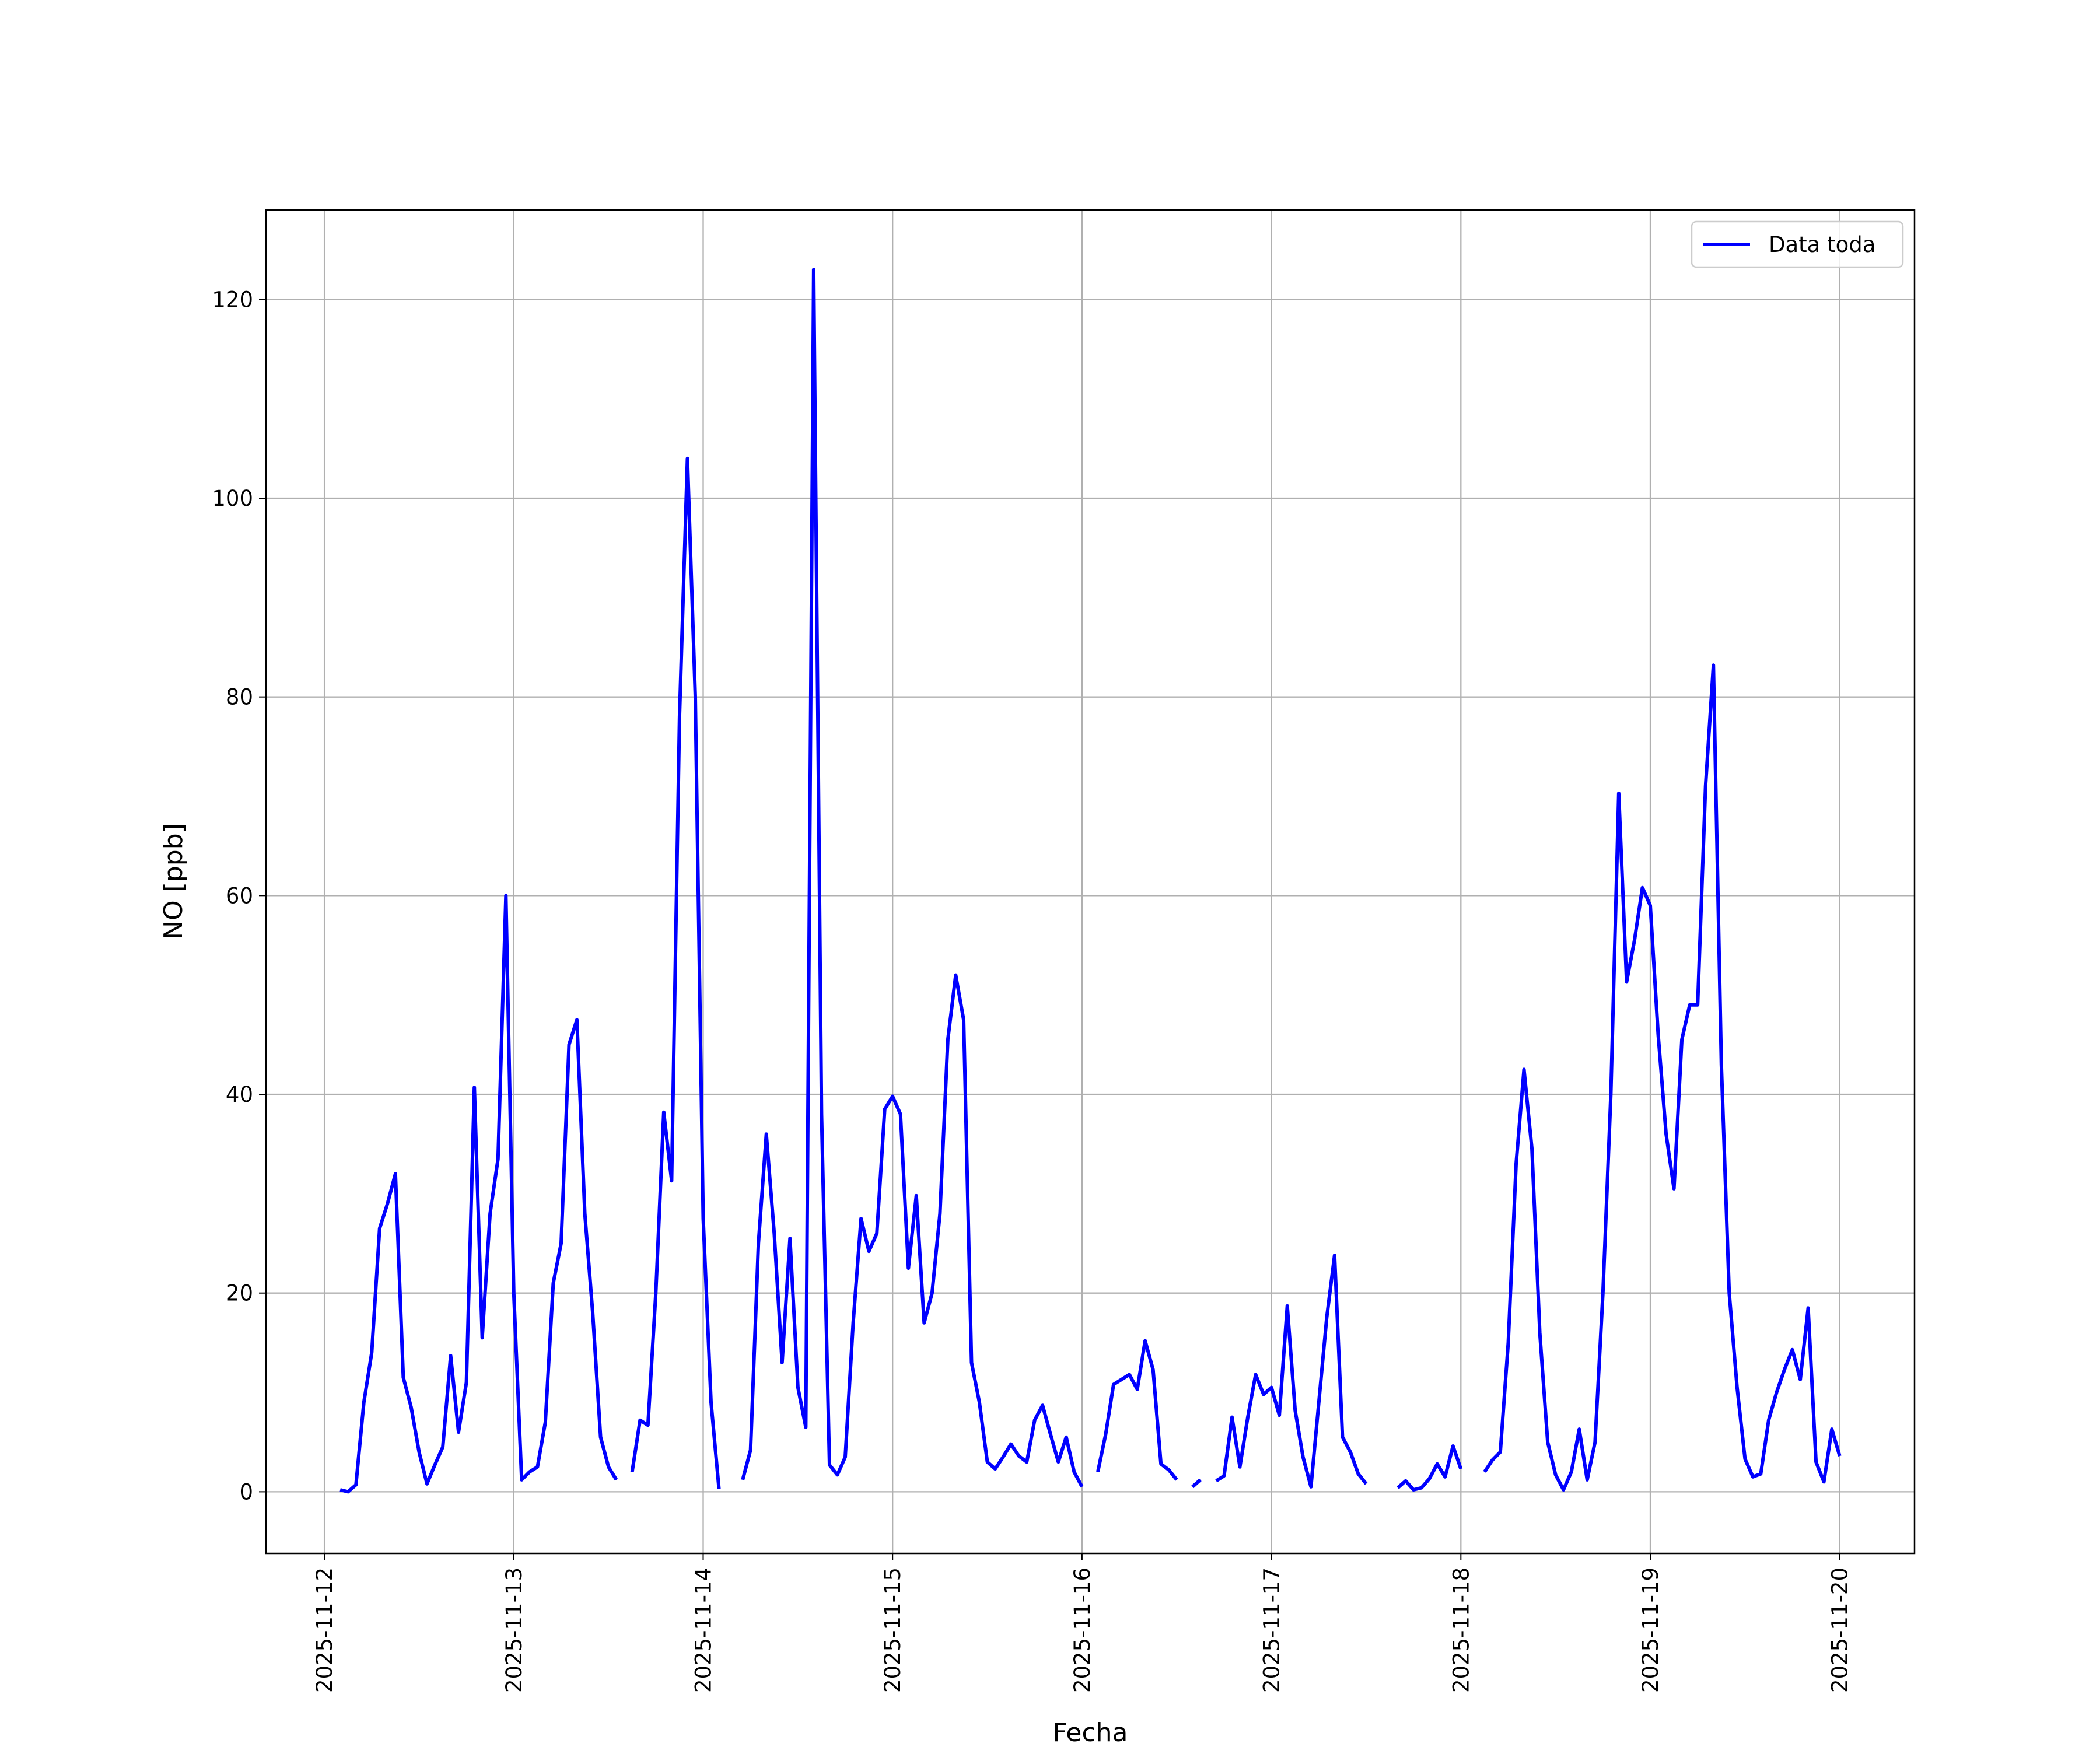  I want to click on y-tick-label: 0, so click(246, 1491).